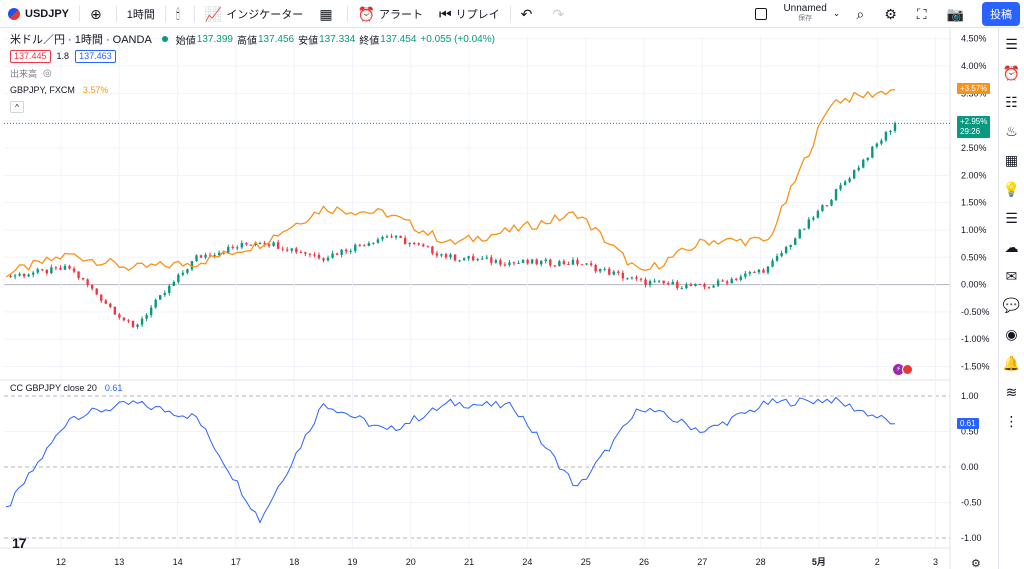  What do you see at coordinates (497, 562) in the screenshot?
I see `time-axis: 12 13 14 17 18 19 20 21 24 25 26 27 28 5月 2 3` at bounding box center [497, 562].